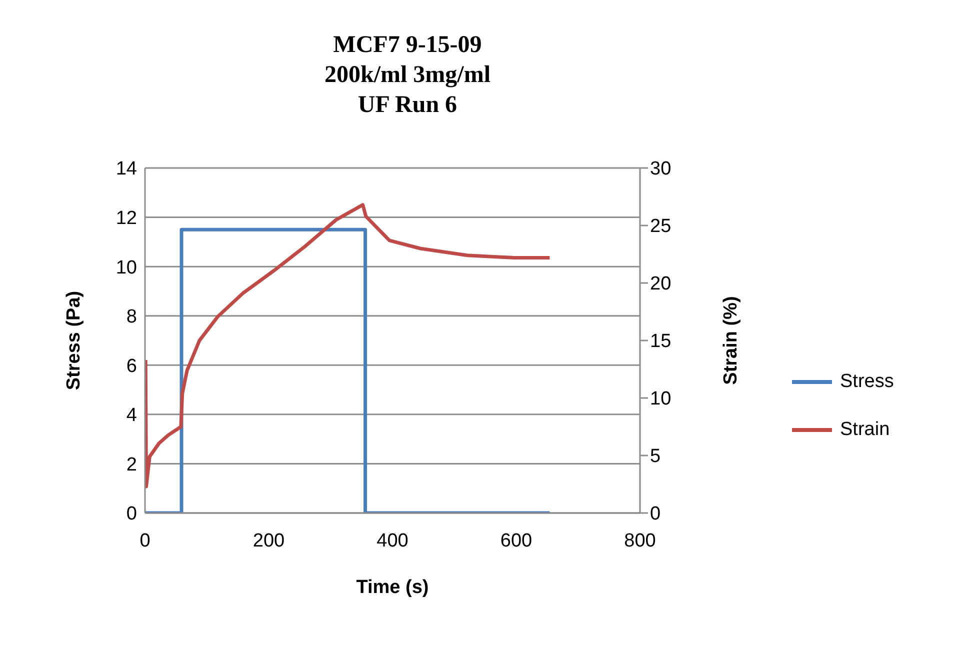 The image size is (960, 656). Describe the element at coordinates (655, 457) in the screenshot. I see `y2-tick-label: 5` at that location.